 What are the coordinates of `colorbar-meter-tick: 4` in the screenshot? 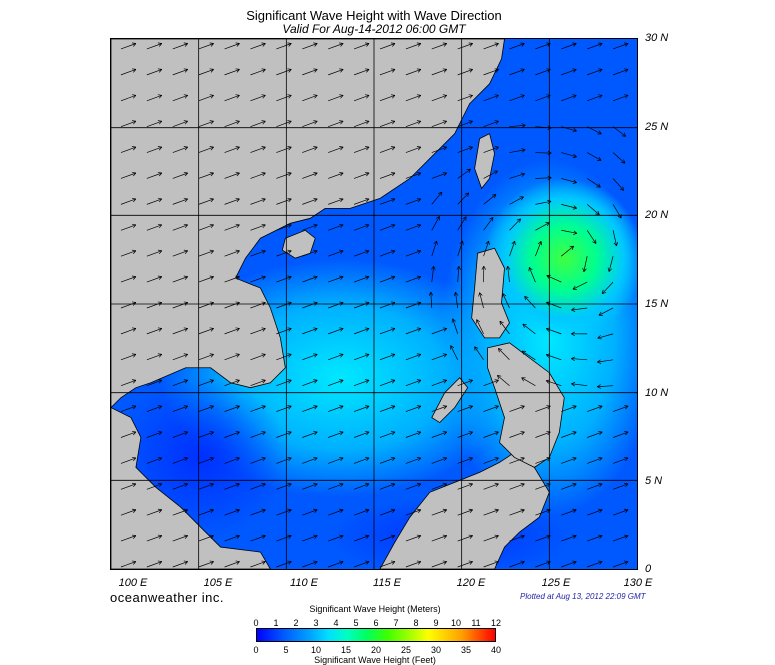 It's located at (336, 623).